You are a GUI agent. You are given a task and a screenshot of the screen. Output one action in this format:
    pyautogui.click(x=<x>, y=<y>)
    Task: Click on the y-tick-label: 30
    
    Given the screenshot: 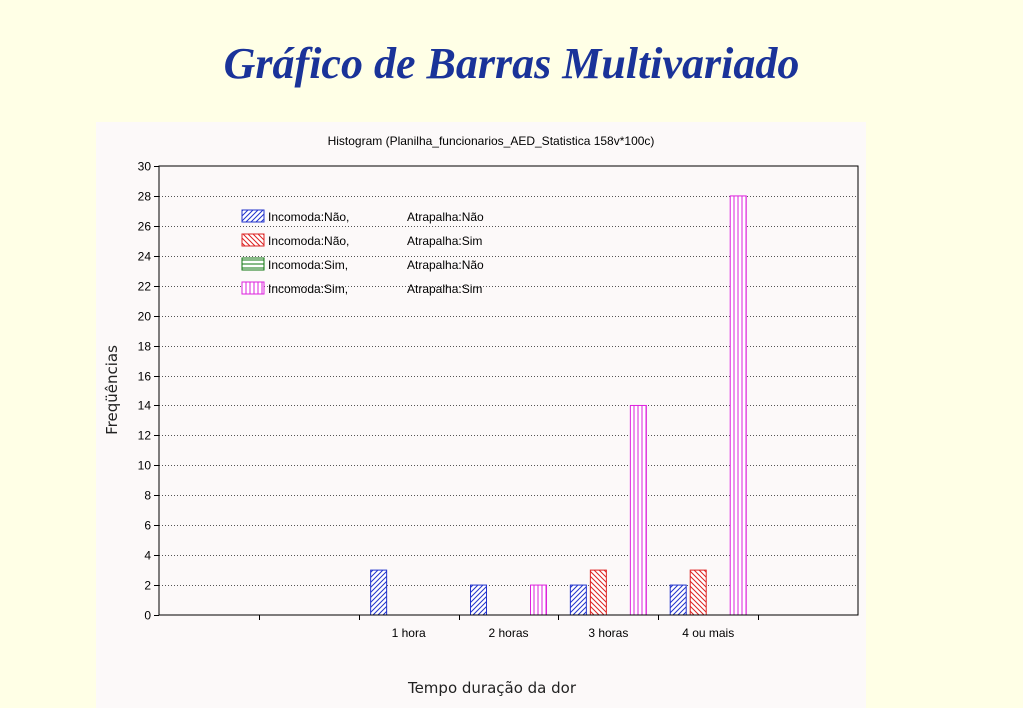 What is the action you would take?
    pyautogui.click(x=145, y=167)
    